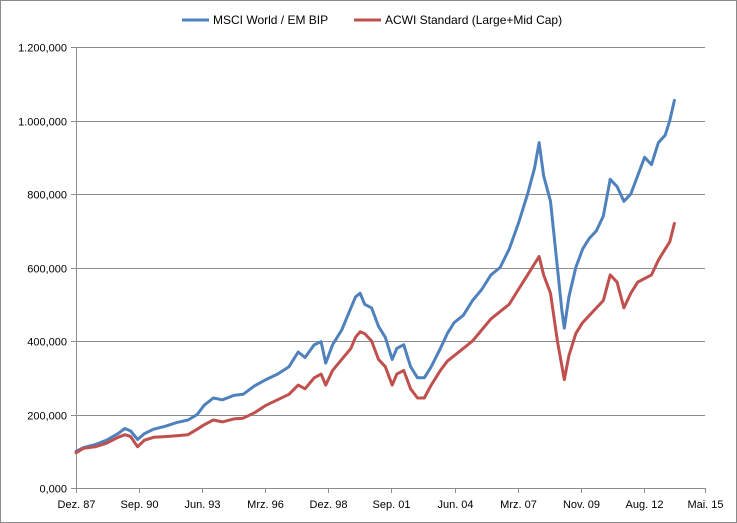 The image size is (737, 523). I want to click on y-tick-label: 1.200,000, so click(42, 49).